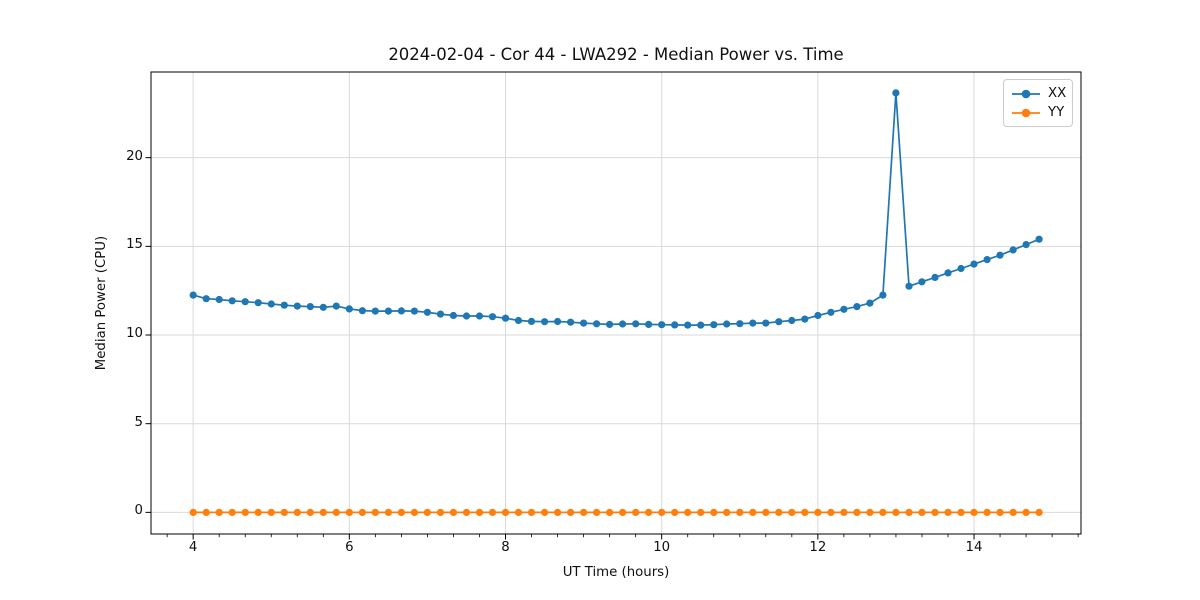  What do you see at coordinates (662, 547) in the screenshot?
I see `x-tick-label: 10` at bounding box center [662, 547].